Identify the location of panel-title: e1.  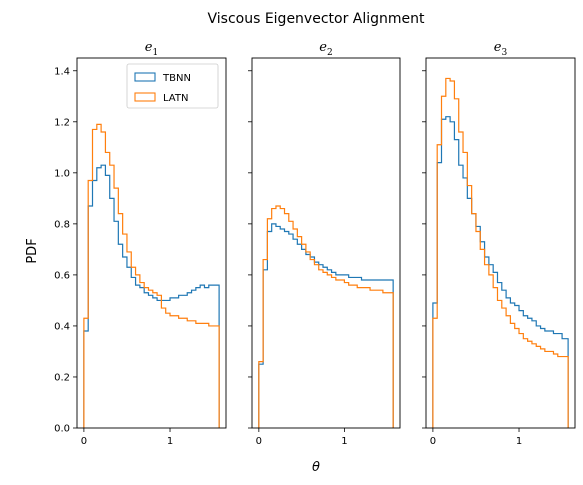
(151, 49).